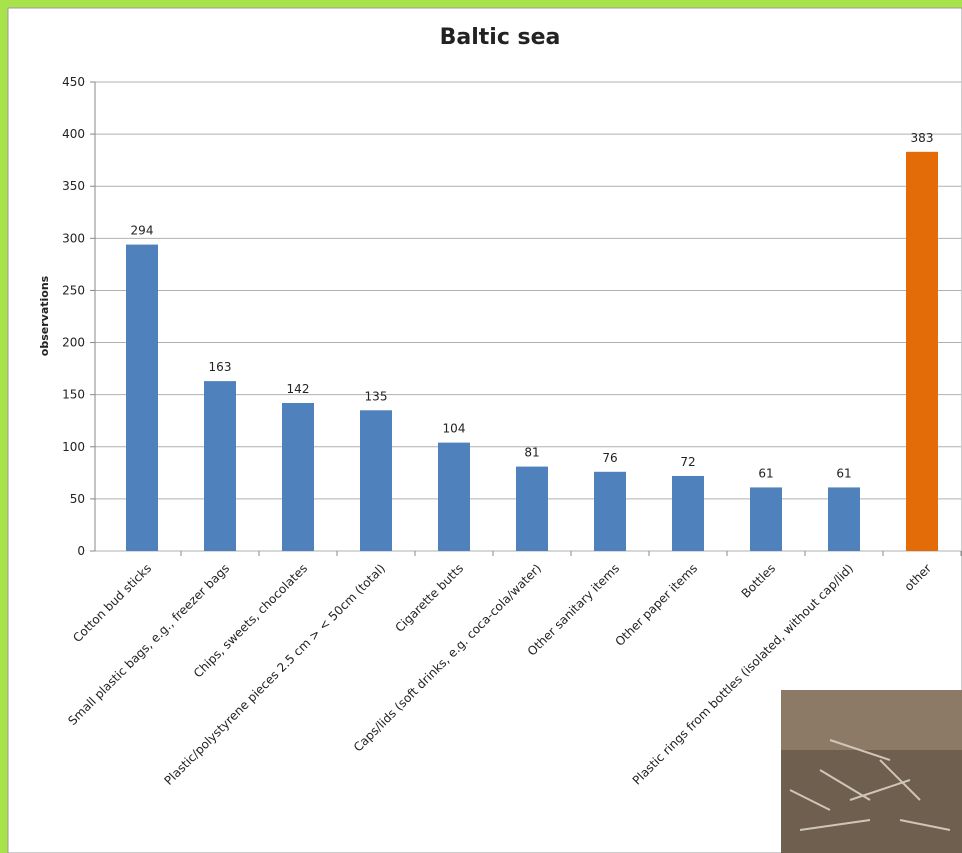 This screenshot has width=962, height=853. Describe the element at coordinates (73, 82) in the screenshot. I see `y-tick-label: 450` at that location.